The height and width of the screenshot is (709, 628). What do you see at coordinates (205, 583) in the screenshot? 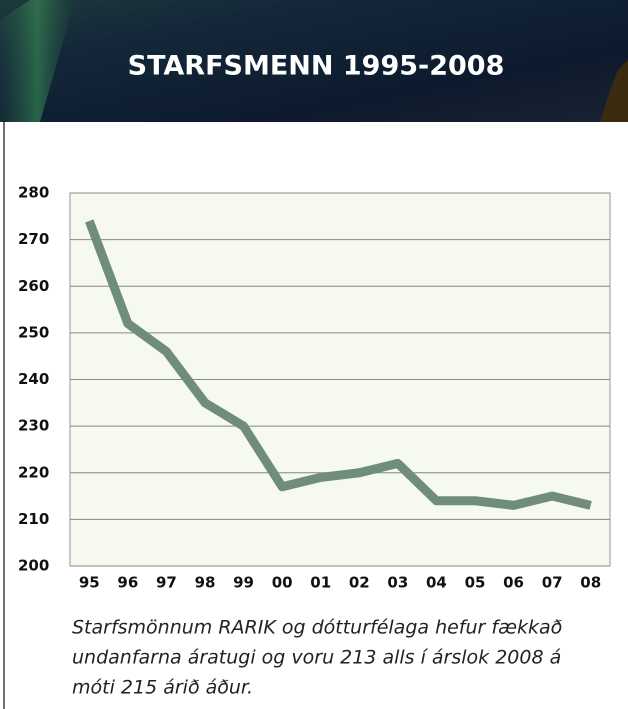
I see `x-tick-label: 98` at bounding box center [205, 583].